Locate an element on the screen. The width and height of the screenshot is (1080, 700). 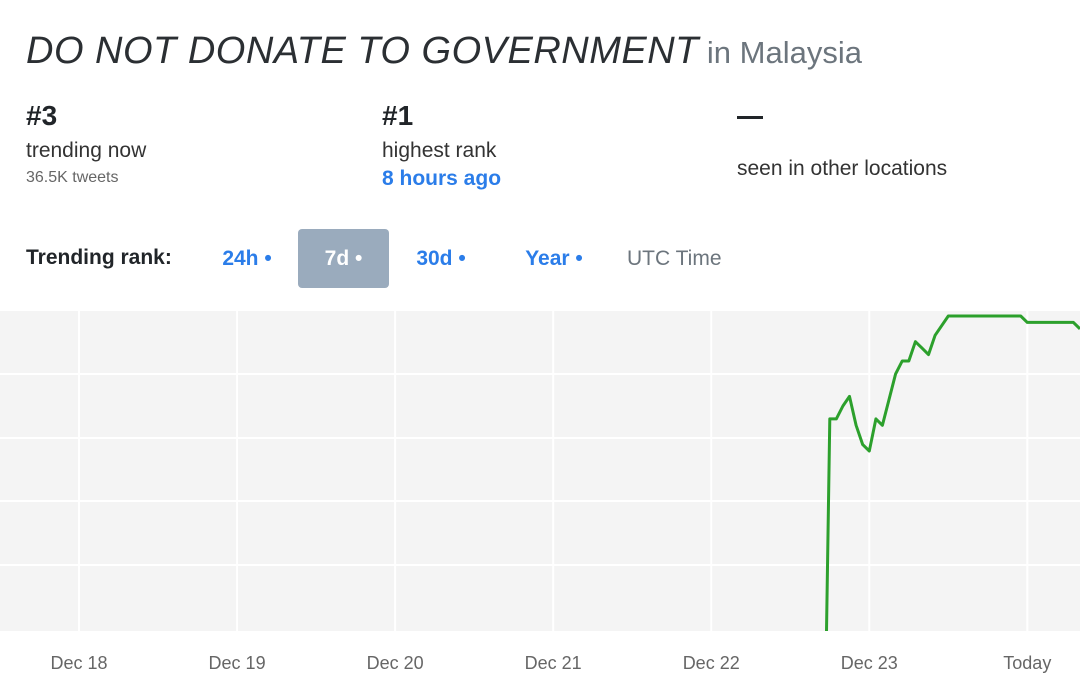
other-locations-value is located at coordinates (842, 134).